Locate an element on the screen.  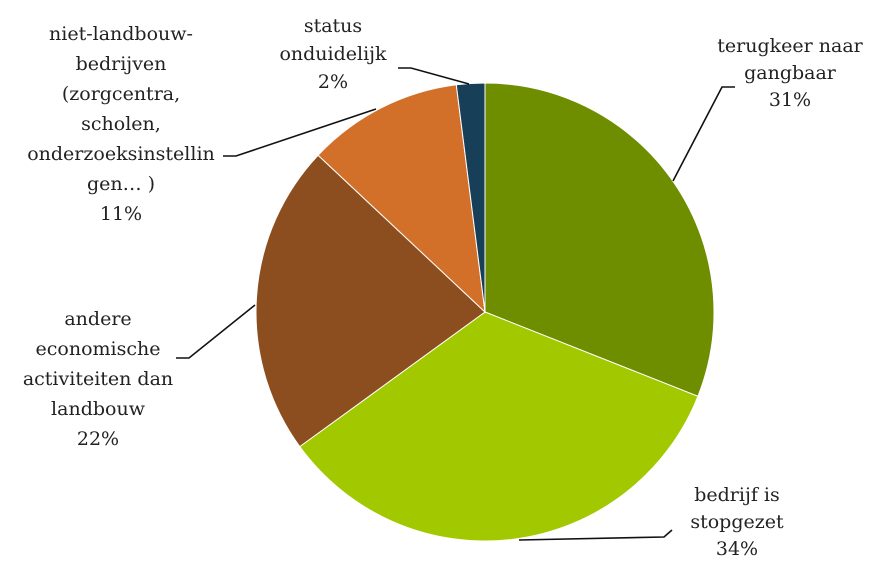
slice-percent: 34% is located at coordinates (737, 549).